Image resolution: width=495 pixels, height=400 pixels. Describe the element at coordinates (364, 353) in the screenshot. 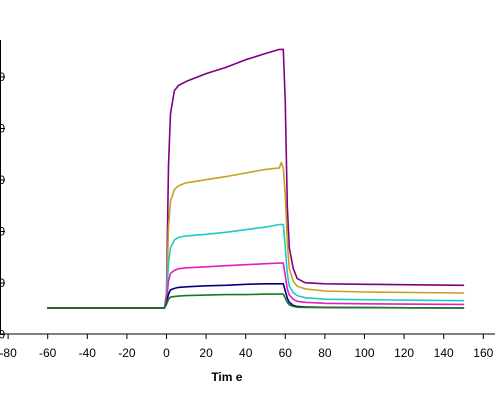

I see `x-tick-label: 100` at that location.